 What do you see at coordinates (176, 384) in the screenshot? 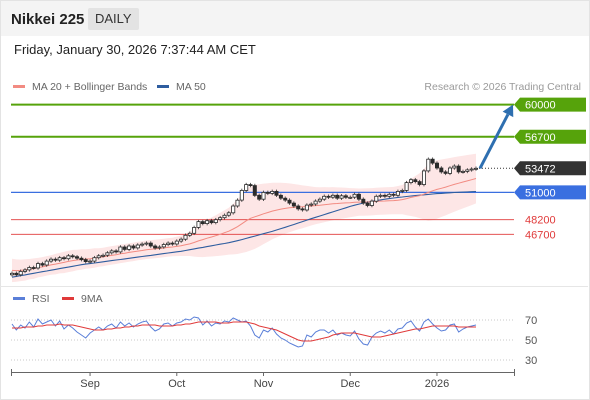
I see `x-tick-label: Oct` at bounding box center [176, 384].